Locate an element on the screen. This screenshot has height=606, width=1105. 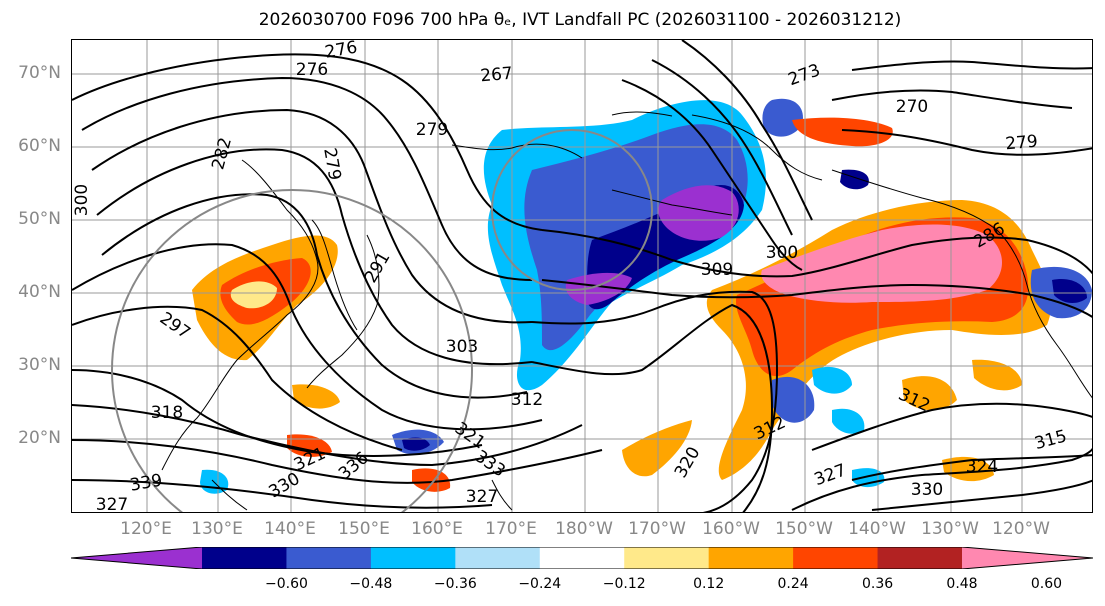
colorbar is located at coordinates (582, 558).